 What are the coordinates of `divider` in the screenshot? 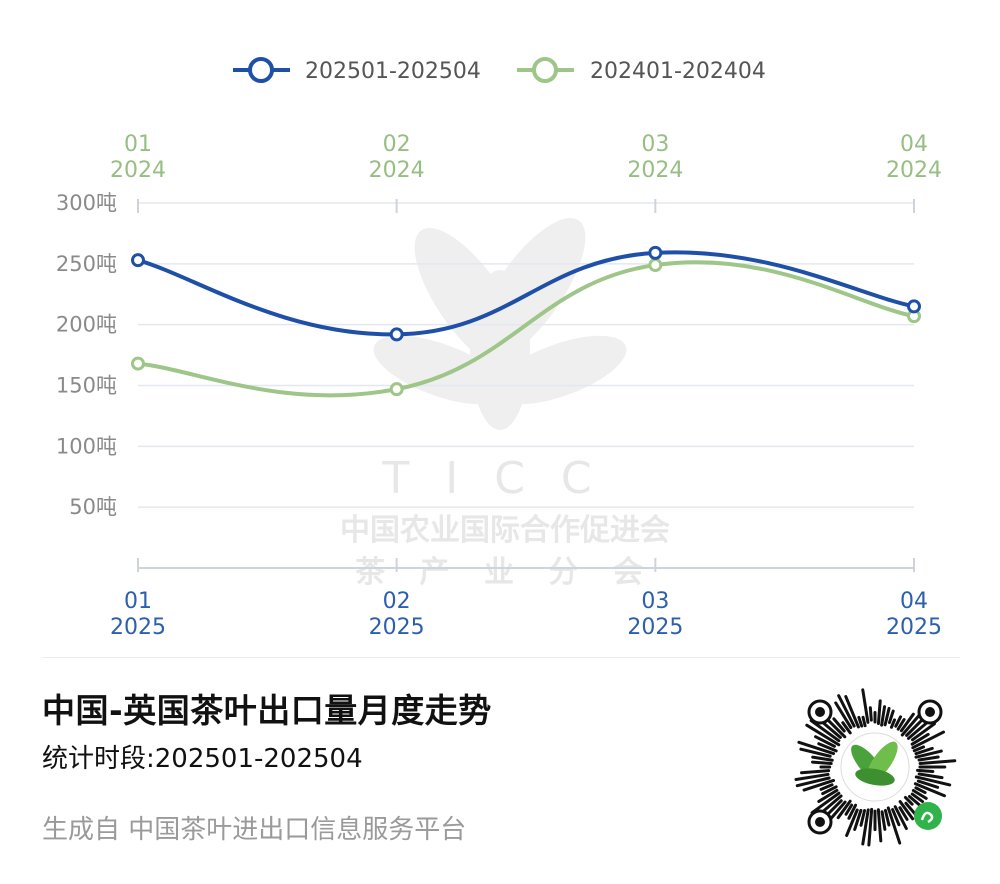 It's located at (501, 657).